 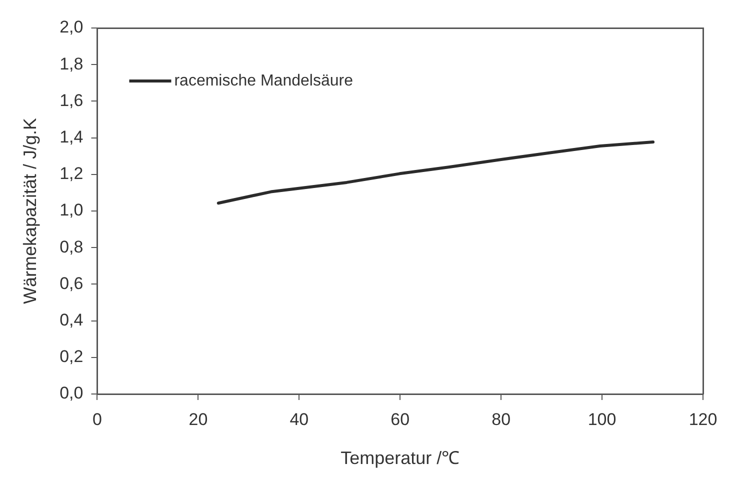 I want to click on x-tick-label: 0, so click(x=97, y=419).